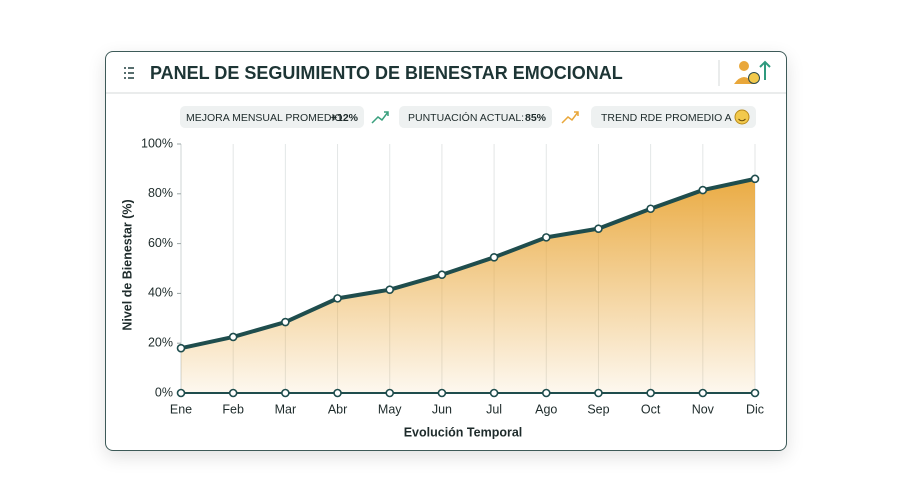 The height and width of the screenshot is (502, 899). Describe the element at coordinates (755, 409) in the screenshot. I see `x-tick-label: Dic` at that location.